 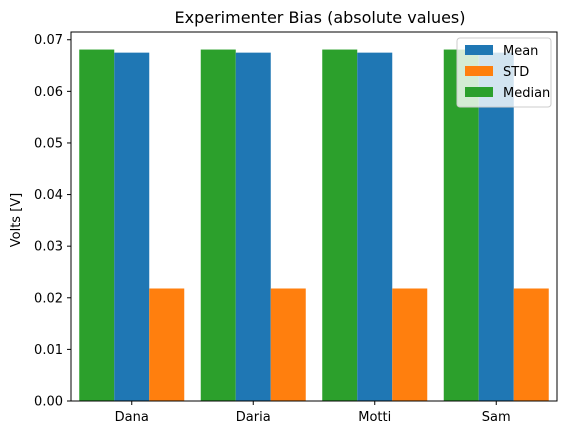 What do you see at coordinates (531, 344) in the screenshot?
I see `bar-std-sam` at bounding box center [531, 344].